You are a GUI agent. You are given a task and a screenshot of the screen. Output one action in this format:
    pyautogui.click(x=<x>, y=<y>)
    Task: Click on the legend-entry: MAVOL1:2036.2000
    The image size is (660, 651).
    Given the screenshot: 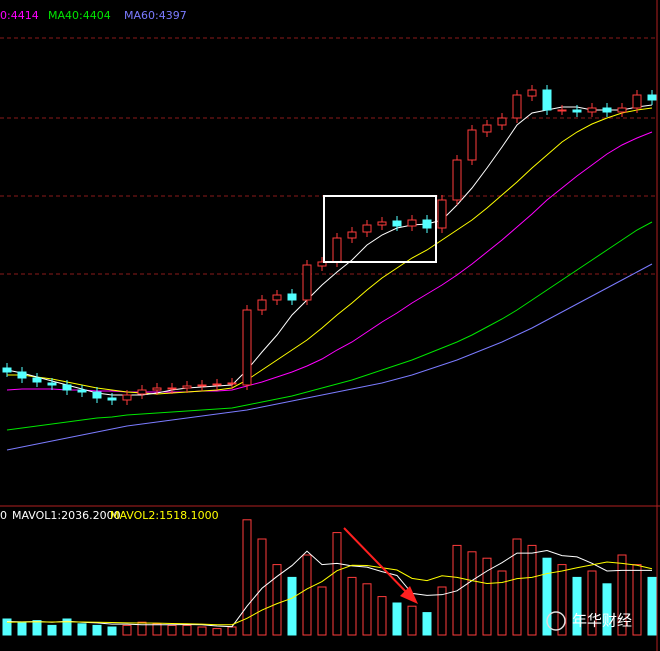 What is the action you would take?
    pyautogui.click(x=66, y=515)
    